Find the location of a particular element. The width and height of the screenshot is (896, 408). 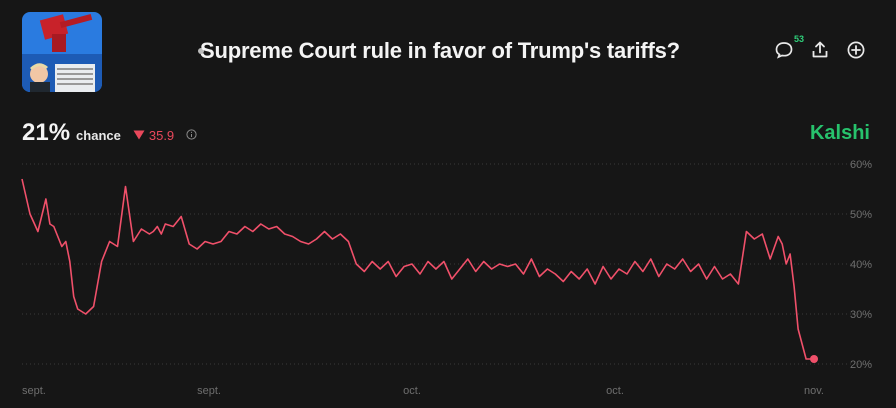

probability-change: 35.9 is located at coordinates (153, 135).